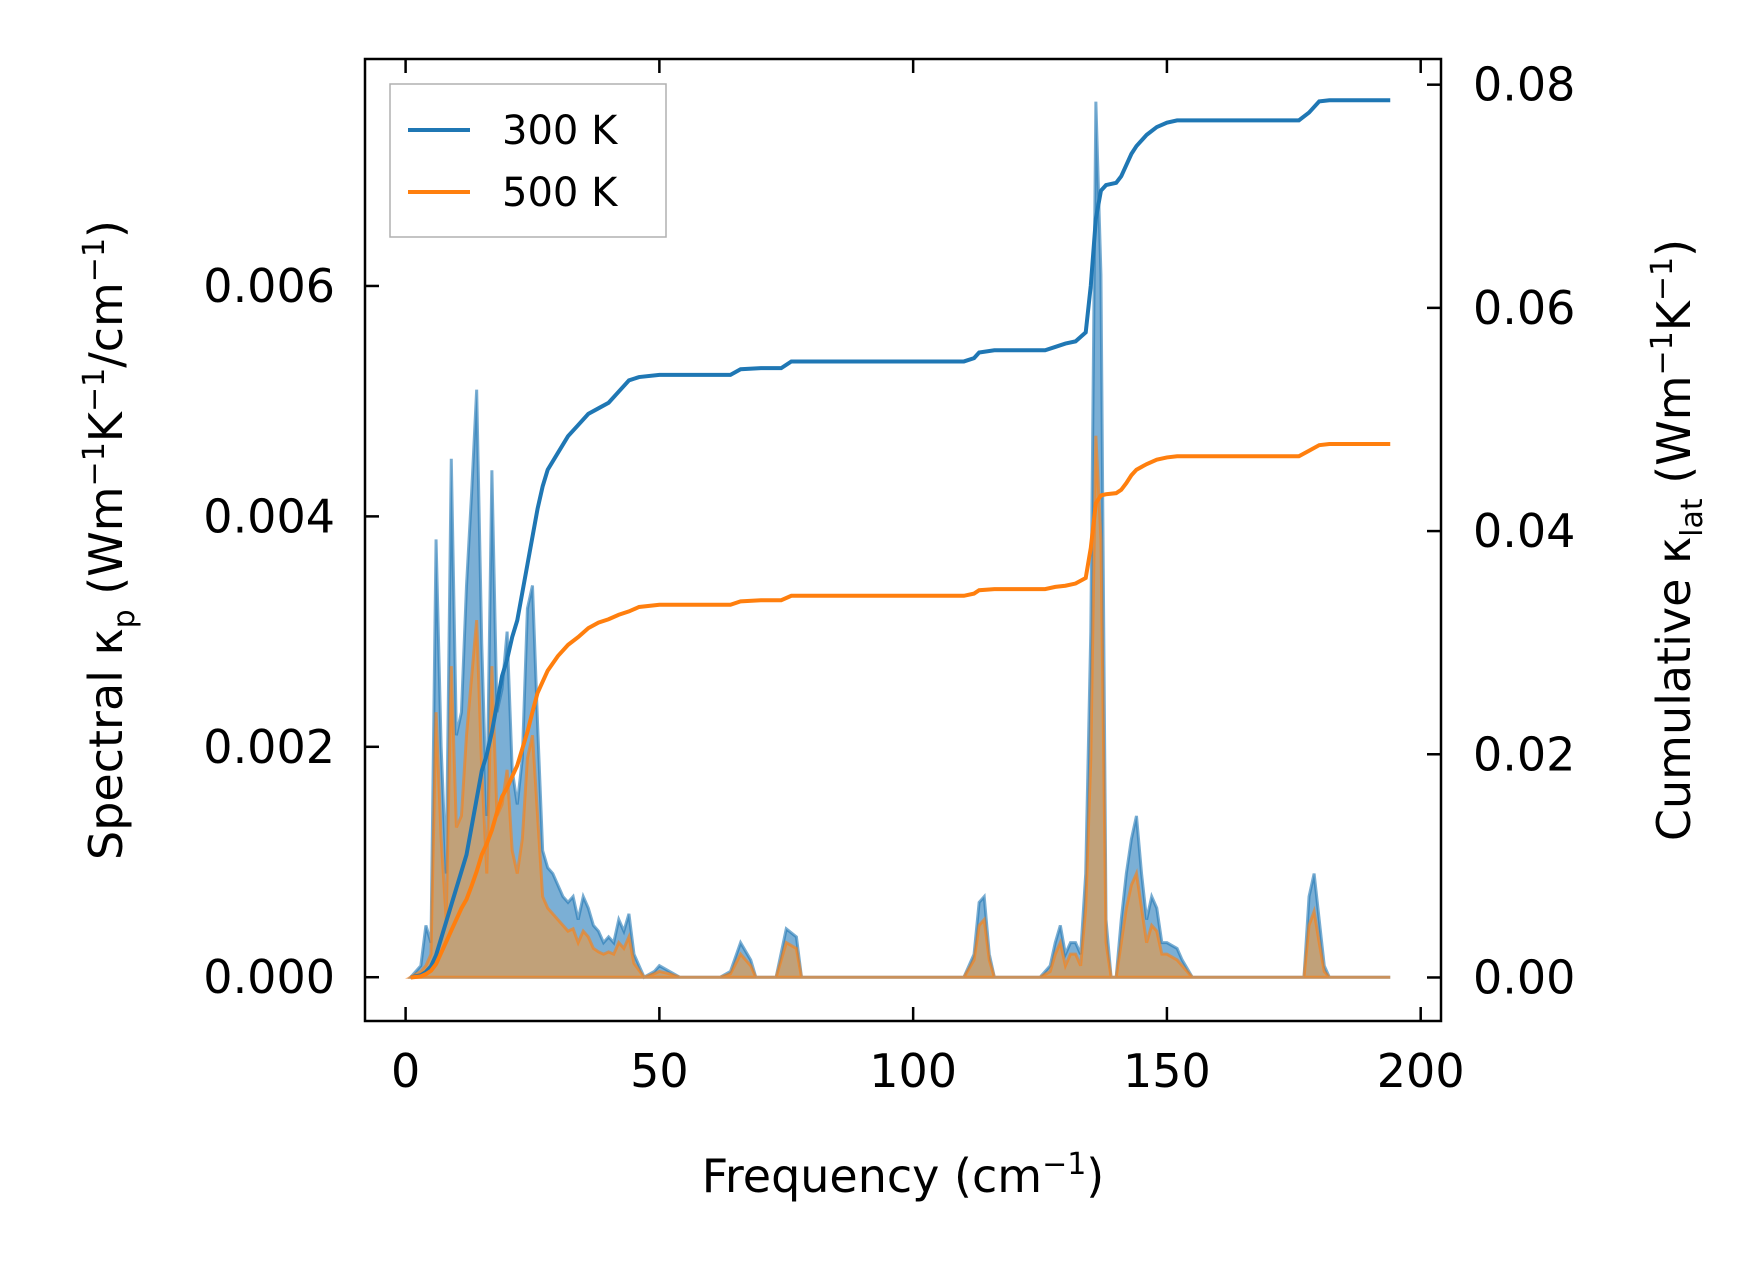 Image resolution: width=1753 pixels, height=1264 pixels. Describe the element at coordinates (560, 193) in the screenshot. I see `legend-label-500k: 500 K` at that location.